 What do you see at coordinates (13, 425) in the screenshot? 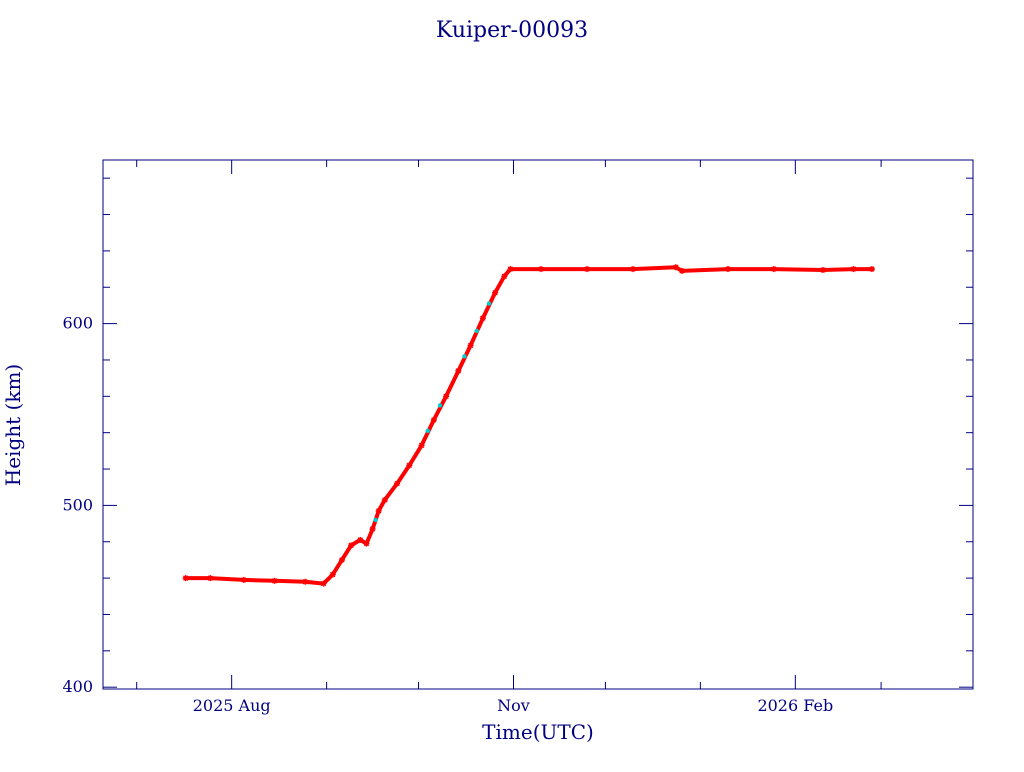
I see `y-axis-label: Height (km)` at bounding box center [13, 425].